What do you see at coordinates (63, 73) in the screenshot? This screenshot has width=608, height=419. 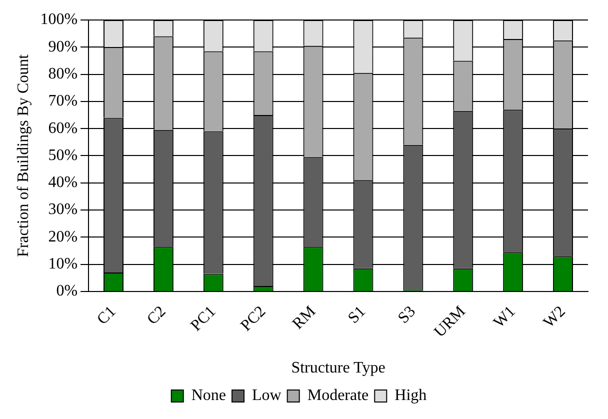 I see `y-tick-label: 80%` at bounding box center [63, 73].